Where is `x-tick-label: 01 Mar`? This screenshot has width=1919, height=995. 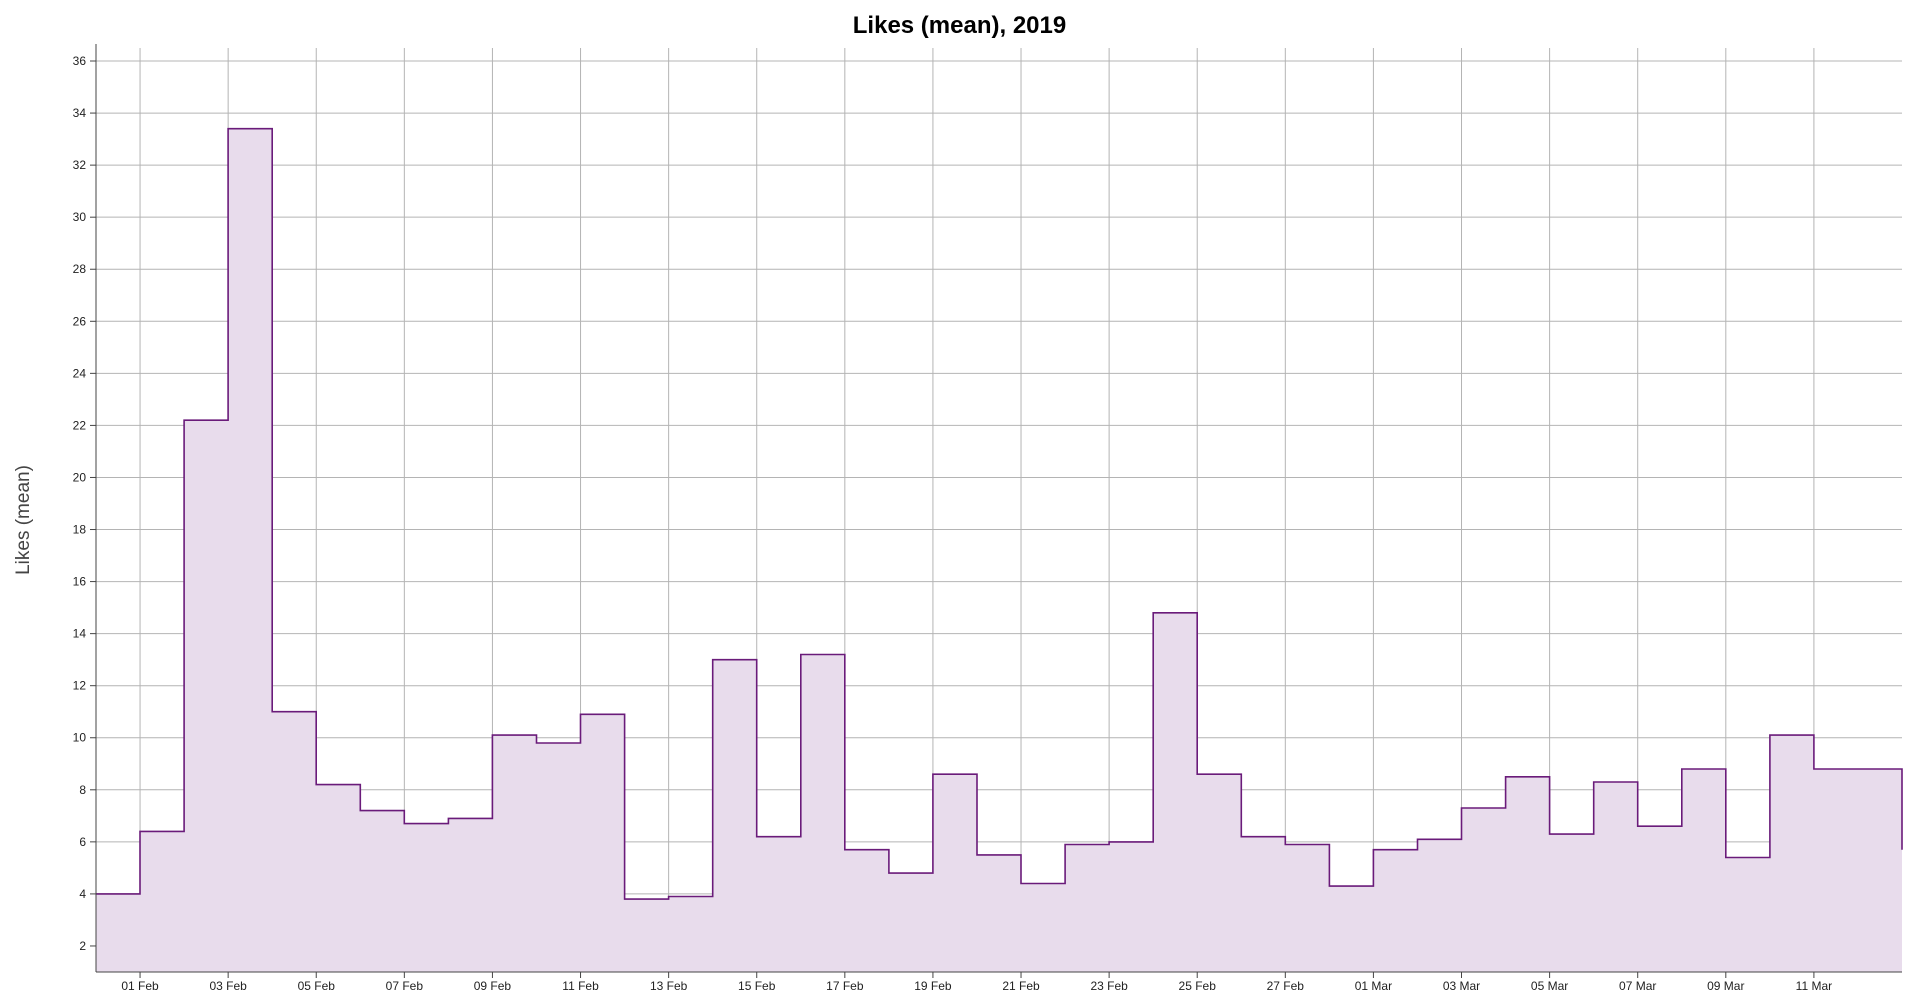 x-tick-label: 01 Mar is located at coordinates (1373, 986).